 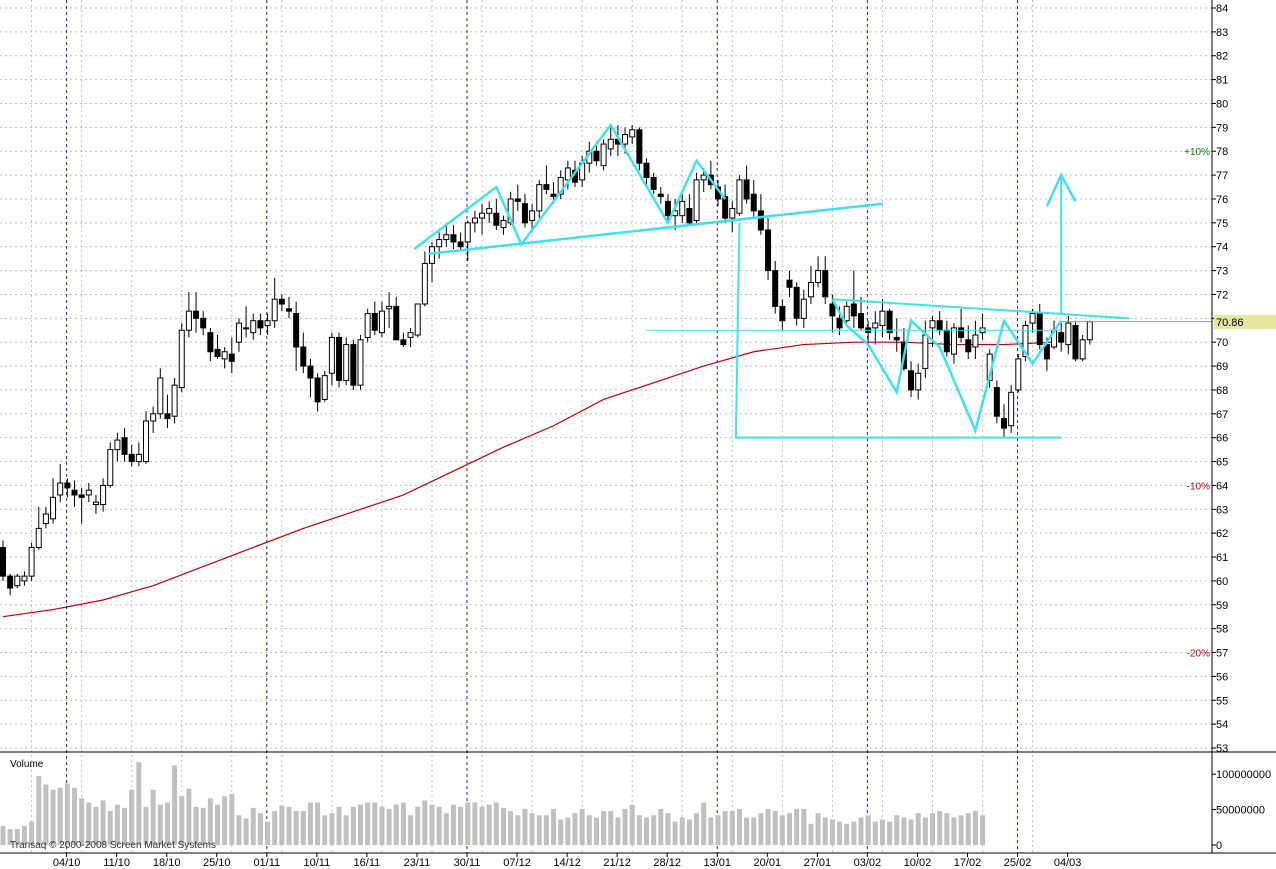 I want to click on last-price-badge, so click(x=1245, y=322).